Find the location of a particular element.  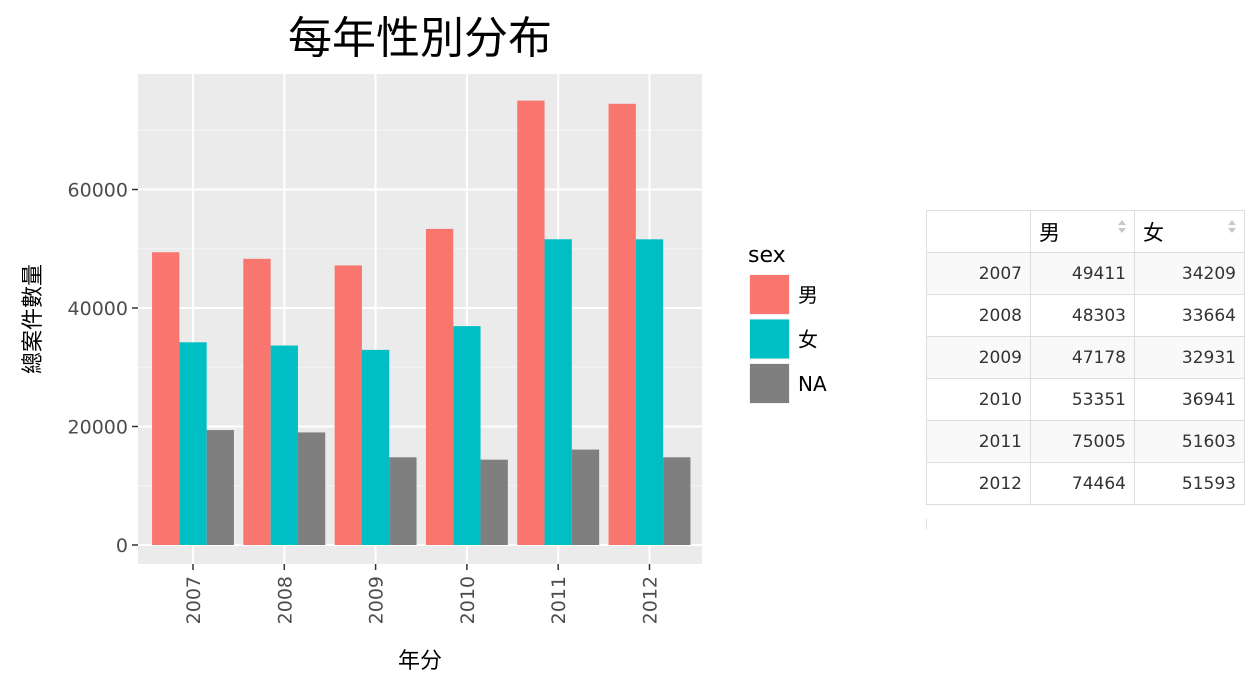

x-tick-label: 2009 is located at coordinates (377, 600).